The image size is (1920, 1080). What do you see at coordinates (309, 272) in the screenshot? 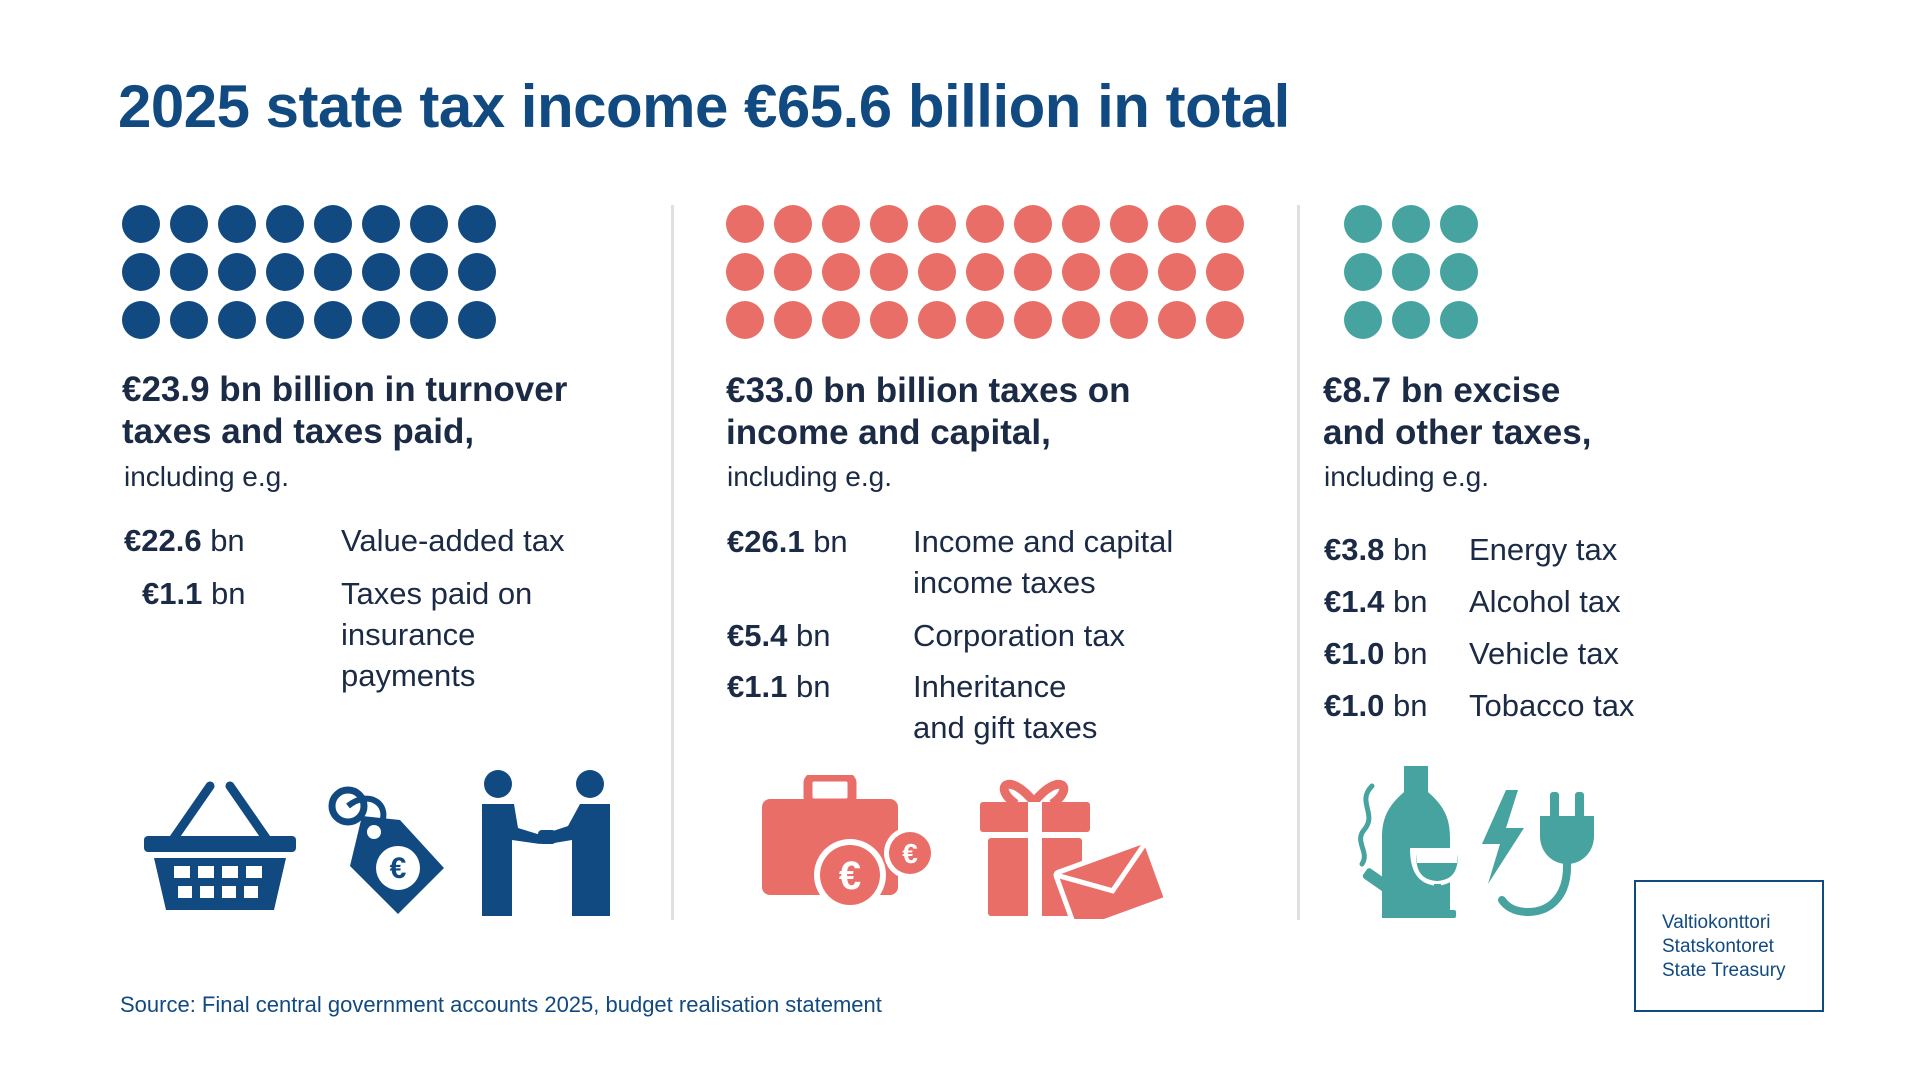
I see `dot-grid-turnover` at bounding box center [309, 272].